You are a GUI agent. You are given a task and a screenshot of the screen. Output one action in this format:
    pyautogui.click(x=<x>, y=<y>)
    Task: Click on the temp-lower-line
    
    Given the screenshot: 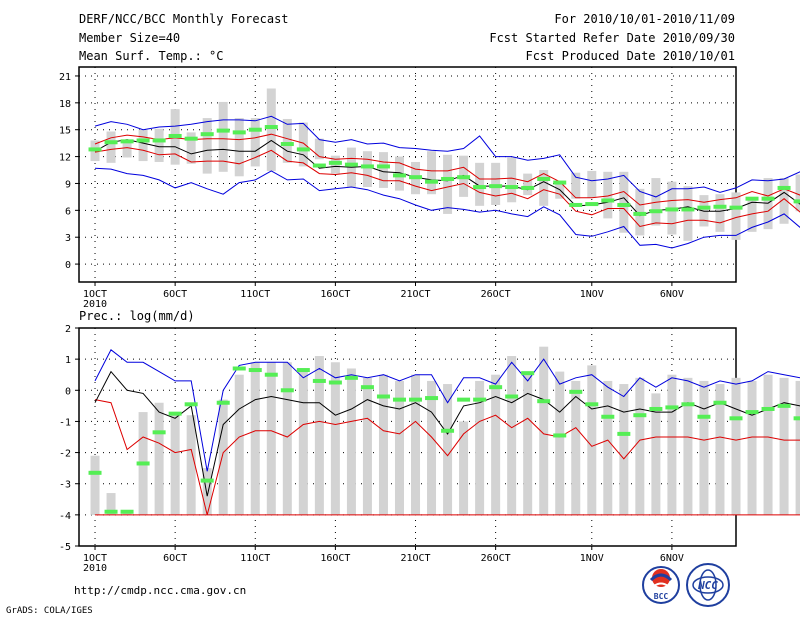 What is the action you would take?
    pyautogui.click(x=447, y=208)
    